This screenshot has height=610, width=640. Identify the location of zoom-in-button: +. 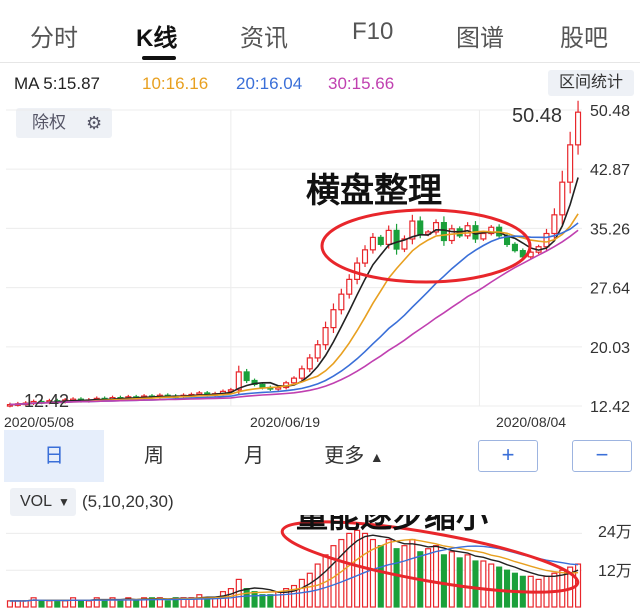
(508, 456).